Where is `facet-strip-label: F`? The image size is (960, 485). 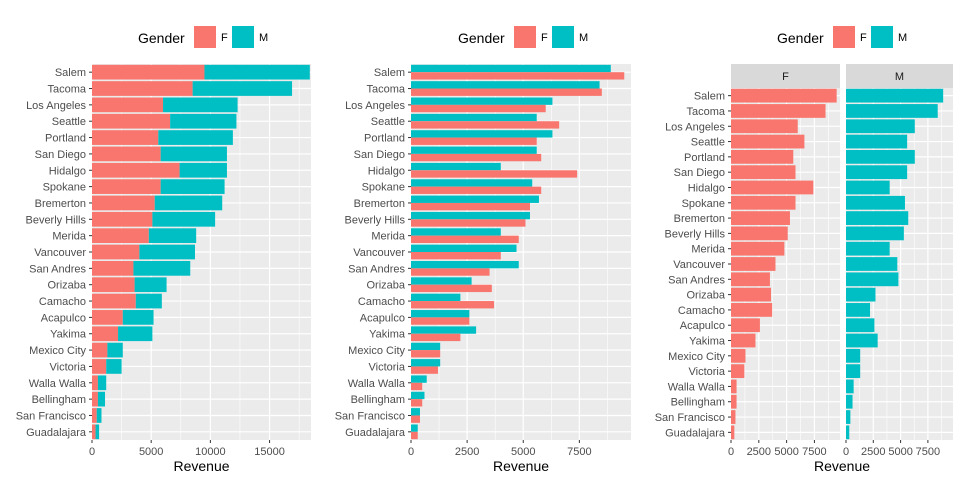 facet-strip-label: F is located at coordinates (785, 77).